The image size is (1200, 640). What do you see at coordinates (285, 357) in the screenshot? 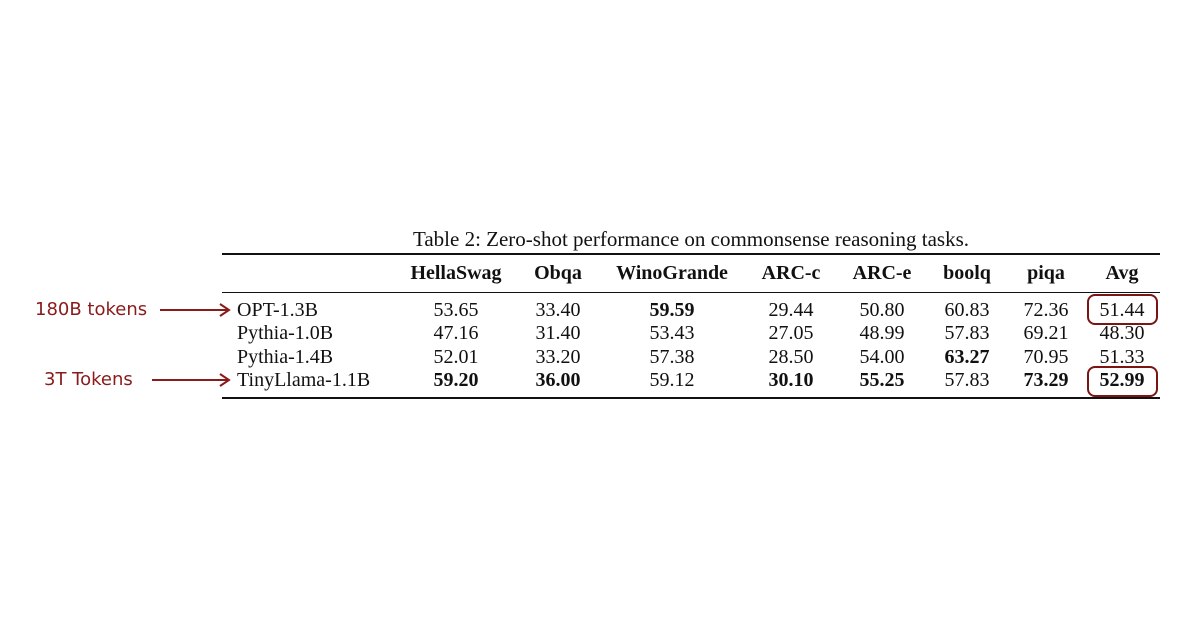
I see `table-row-model-name: Pythia-1.4B` at bounding box center [285, 357].